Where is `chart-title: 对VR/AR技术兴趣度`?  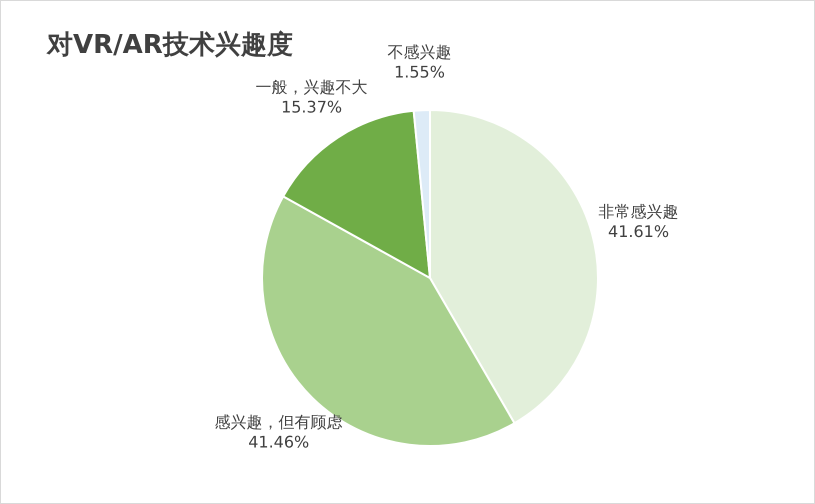
chart-title: 对VR/AR技术兴趣度 is located at coordinates (170, 45).